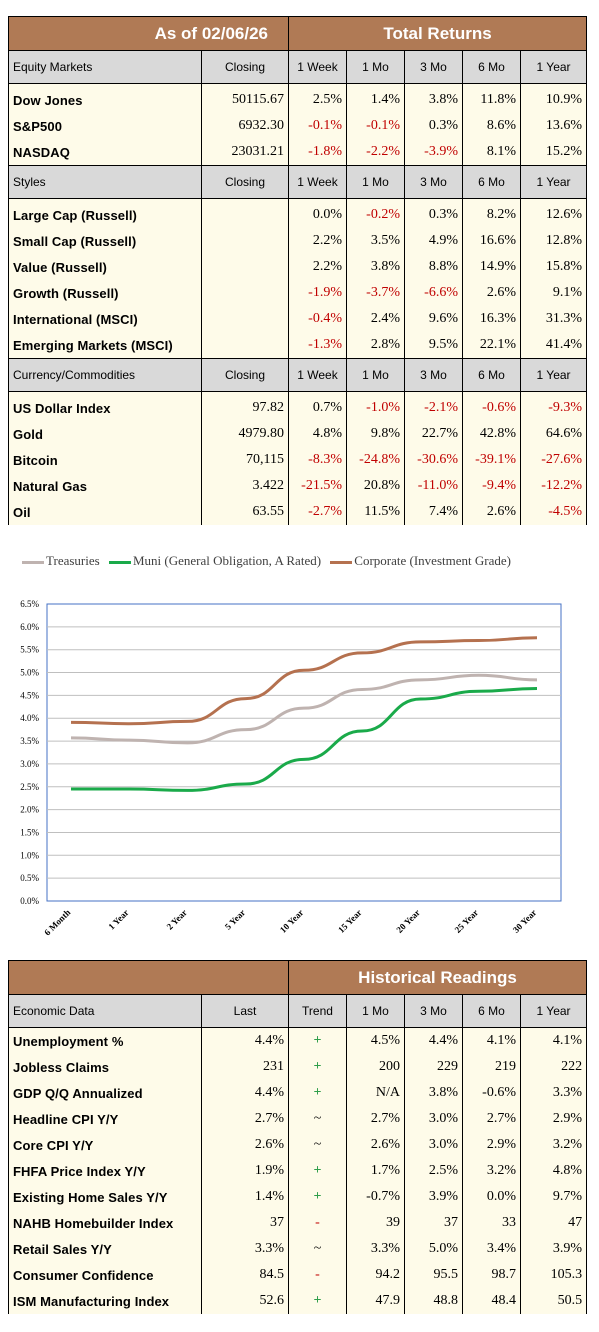 The height and width of the screenshot is (1332, 599). Describe the element at coordinates (245, 486) in the screenshot. I see `closing-value: 3.422` at that location.